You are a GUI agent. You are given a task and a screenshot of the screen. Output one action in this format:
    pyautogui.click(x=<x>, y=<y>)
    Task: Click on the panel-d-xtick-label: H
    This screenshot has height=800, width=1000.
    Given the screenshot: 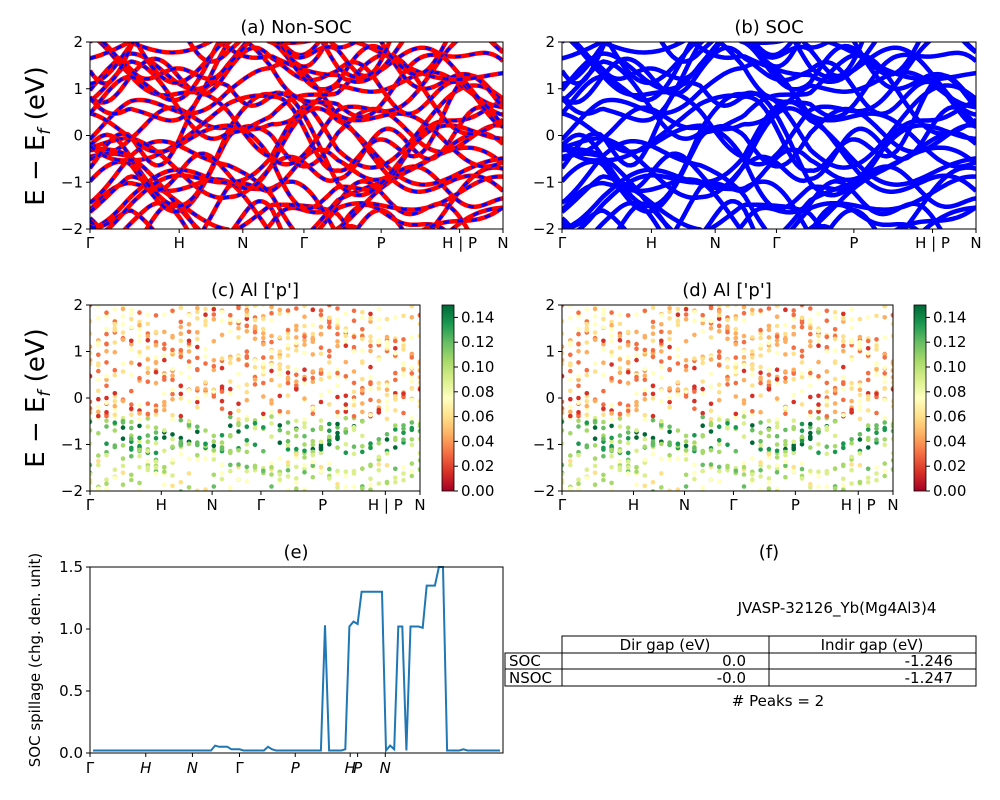 What is the action you would take?
    pyautogui.click(x=633, y=505)
    